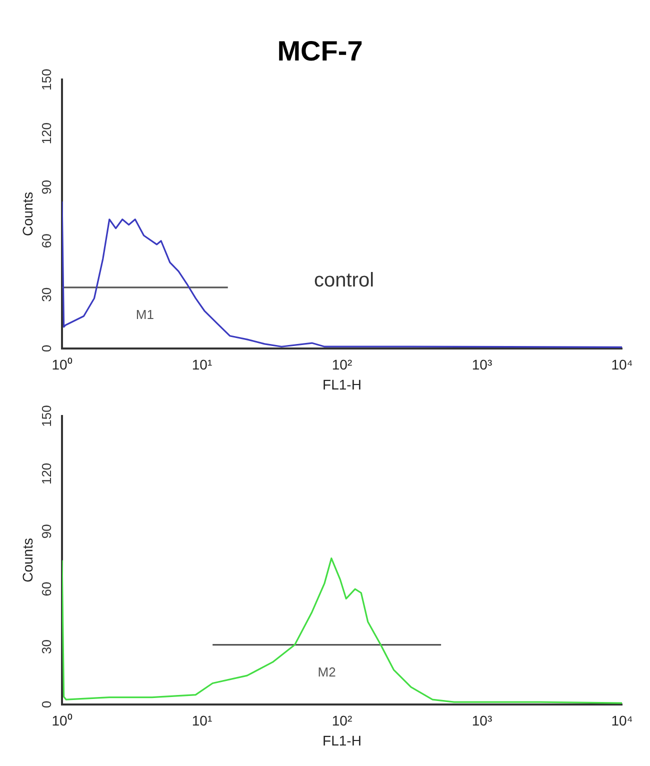 Image resolution: width=650 pixels, height=766 pixels. I want to click on series-label: M1, so click(145, 314).